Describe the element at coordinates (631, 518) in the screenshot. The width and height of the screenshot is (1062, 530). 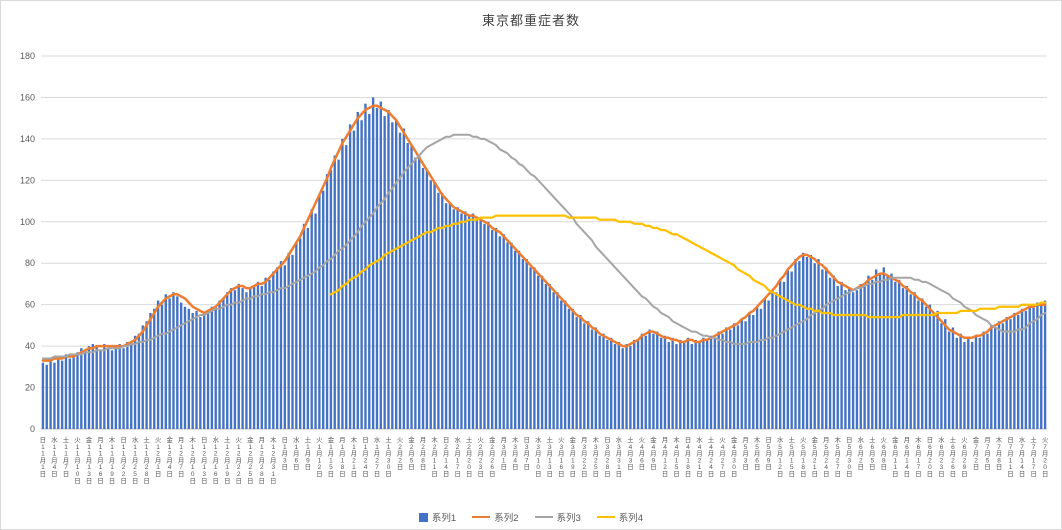
I see `legend-label-4: 系列4` at that location.